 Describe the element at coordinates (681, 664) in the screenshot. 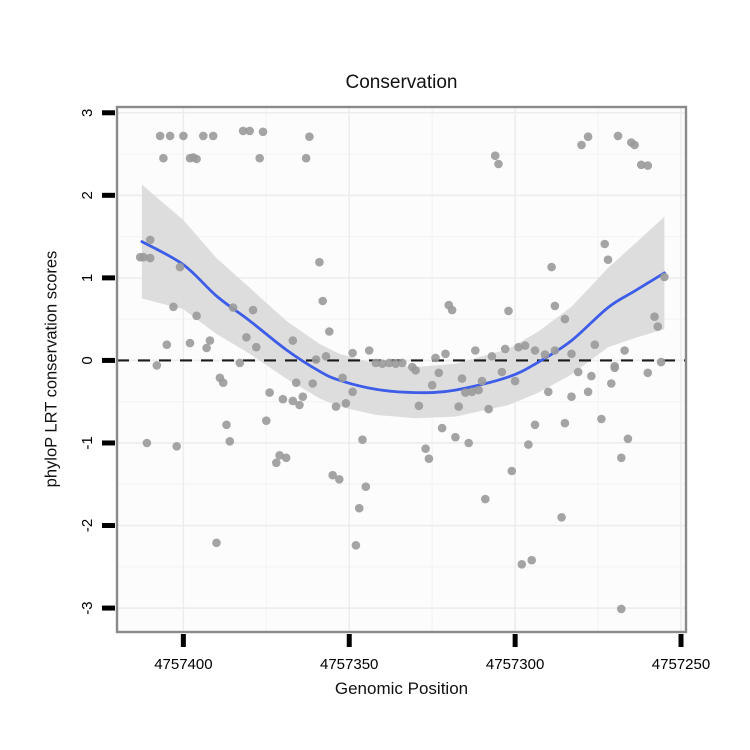

I see `x-tick-label: 4757250` at that location.